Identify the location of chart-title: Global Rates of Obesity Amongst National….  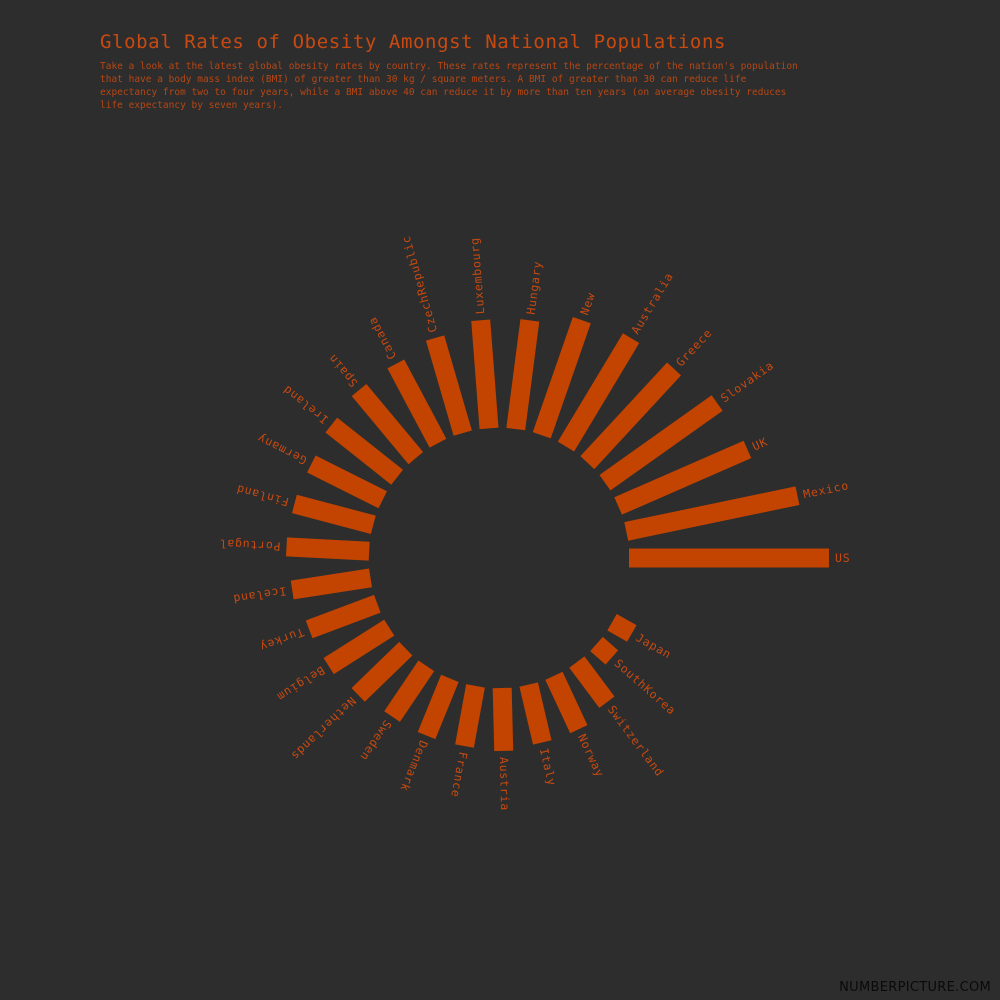
(413, 42).